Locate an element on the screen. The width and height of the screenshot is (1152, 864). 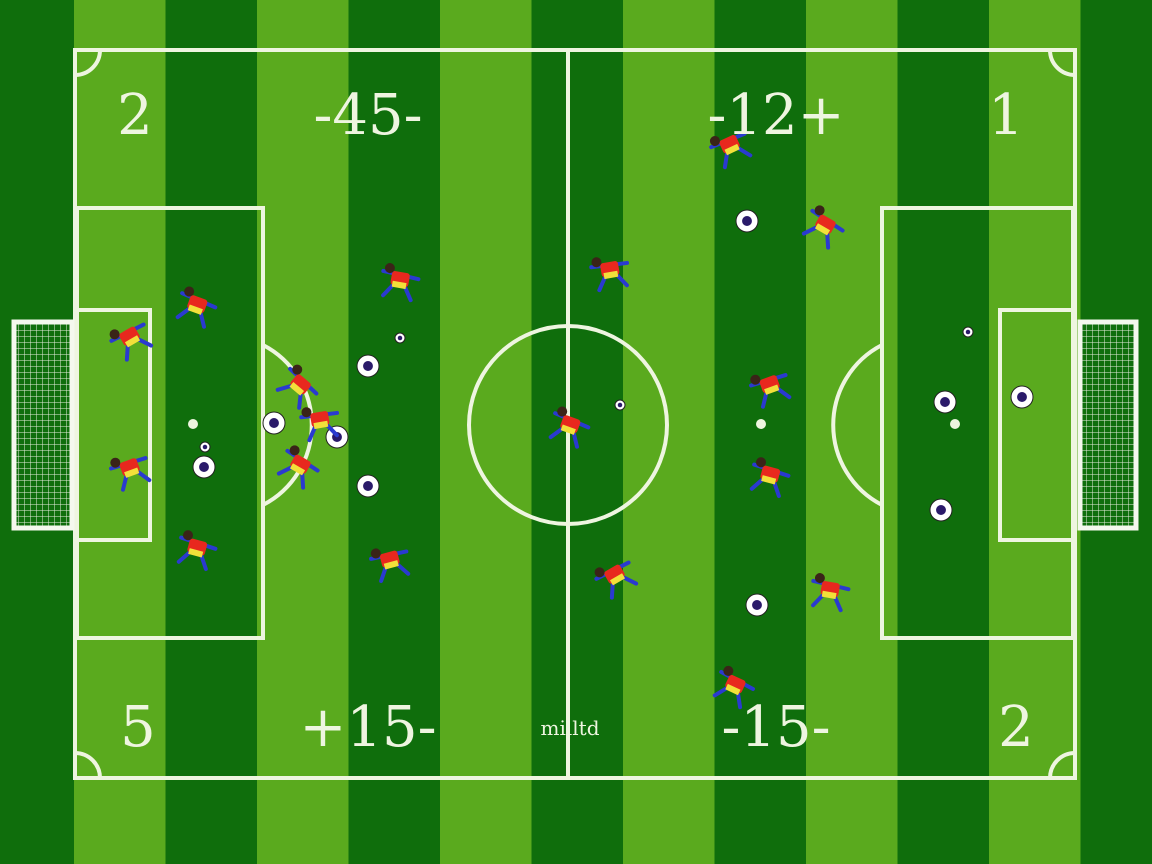
top-right-number: 1 is located at coordinates (1006, 115).